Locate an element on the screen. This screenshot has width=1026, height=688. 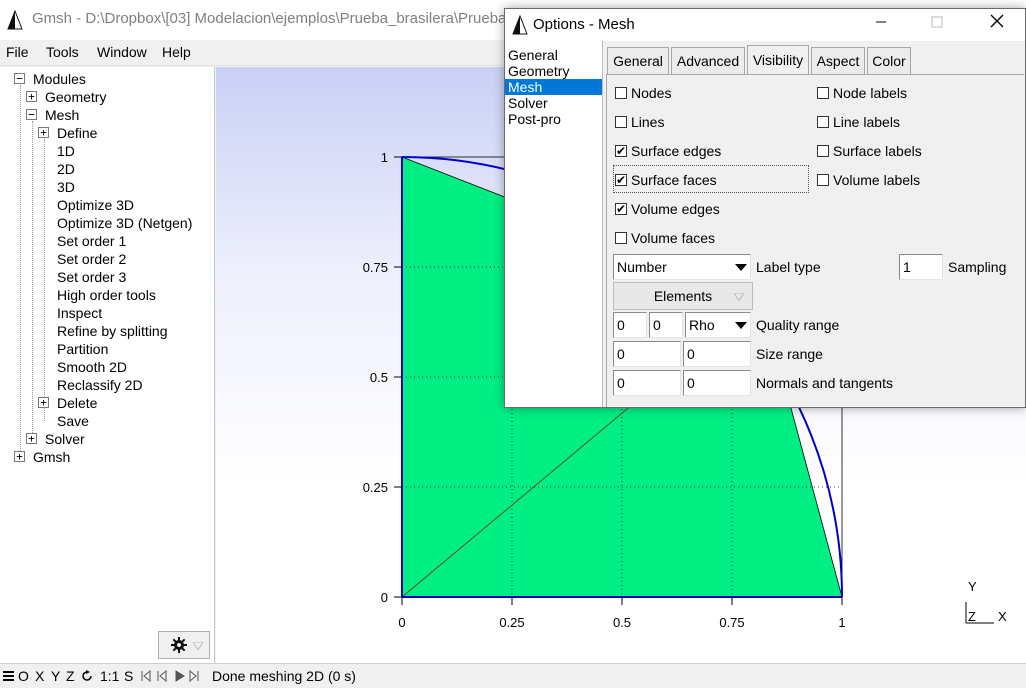
tangents-input: 0 is located at coordinates (717, 383).